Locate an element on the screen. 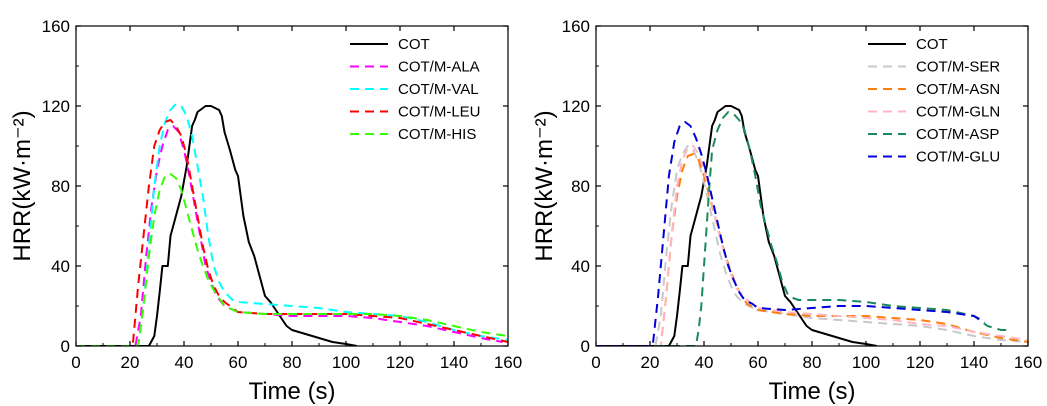 The image size is (1047, 406). legend-label: COT/M-LEU is located at coordinates (439, 112).